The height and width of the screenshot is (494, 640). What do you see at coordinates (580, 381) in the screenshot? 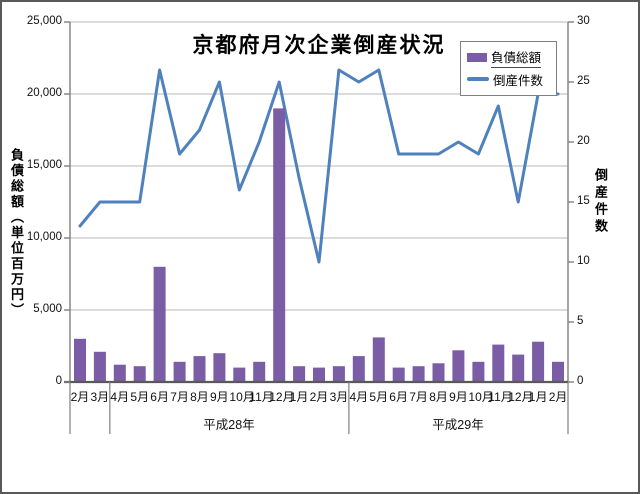
I see `right-axis-tick-label: 0` at bounding box center [580, 381].